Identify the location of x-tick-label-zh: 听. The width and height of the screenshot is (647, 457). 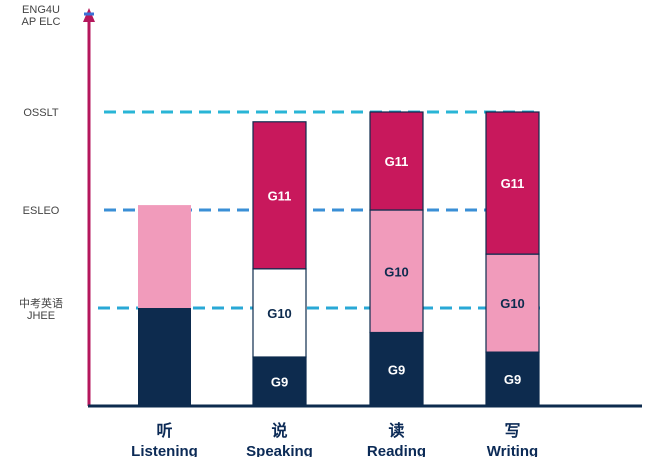
(164, 430).